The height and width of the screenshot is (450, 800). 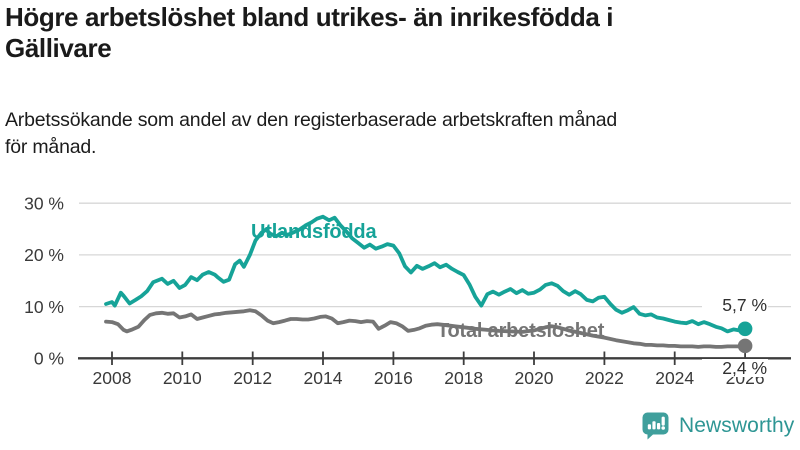 What do you see at coordinates (44, 203) in the screenshot?
I see `y-axis-tick-label: 30 %` at bounding box center [44, 203].